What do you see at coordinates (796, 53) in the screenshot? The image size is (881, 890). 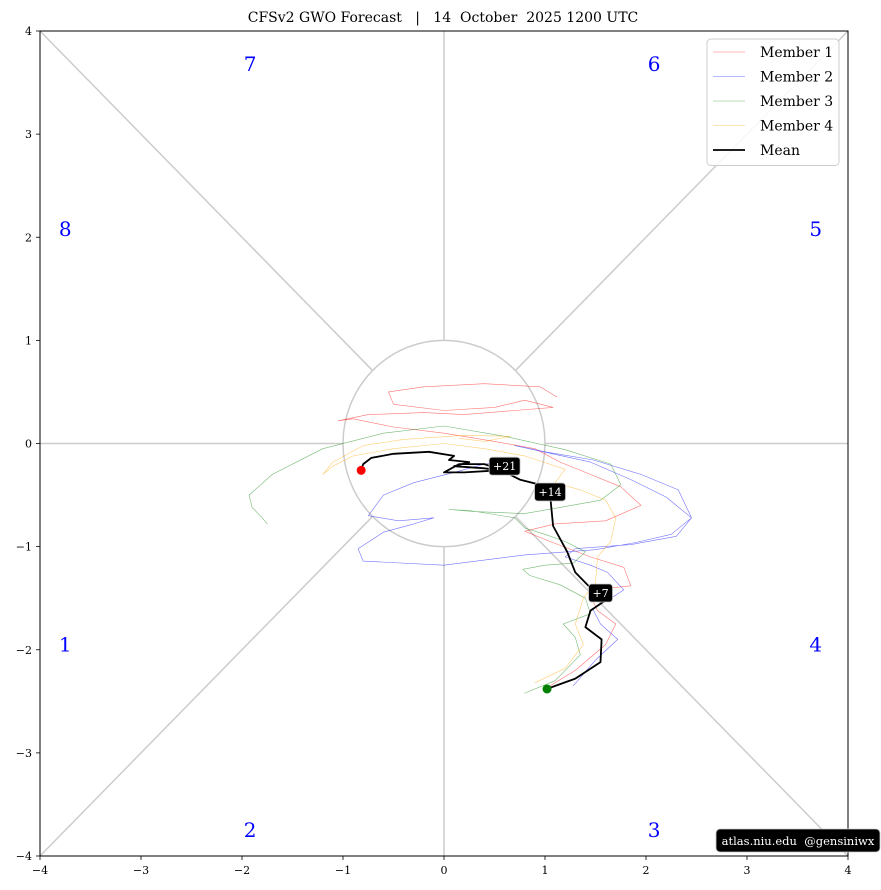 I see `legend-label: Member 1` at bounding box center [796, 53].